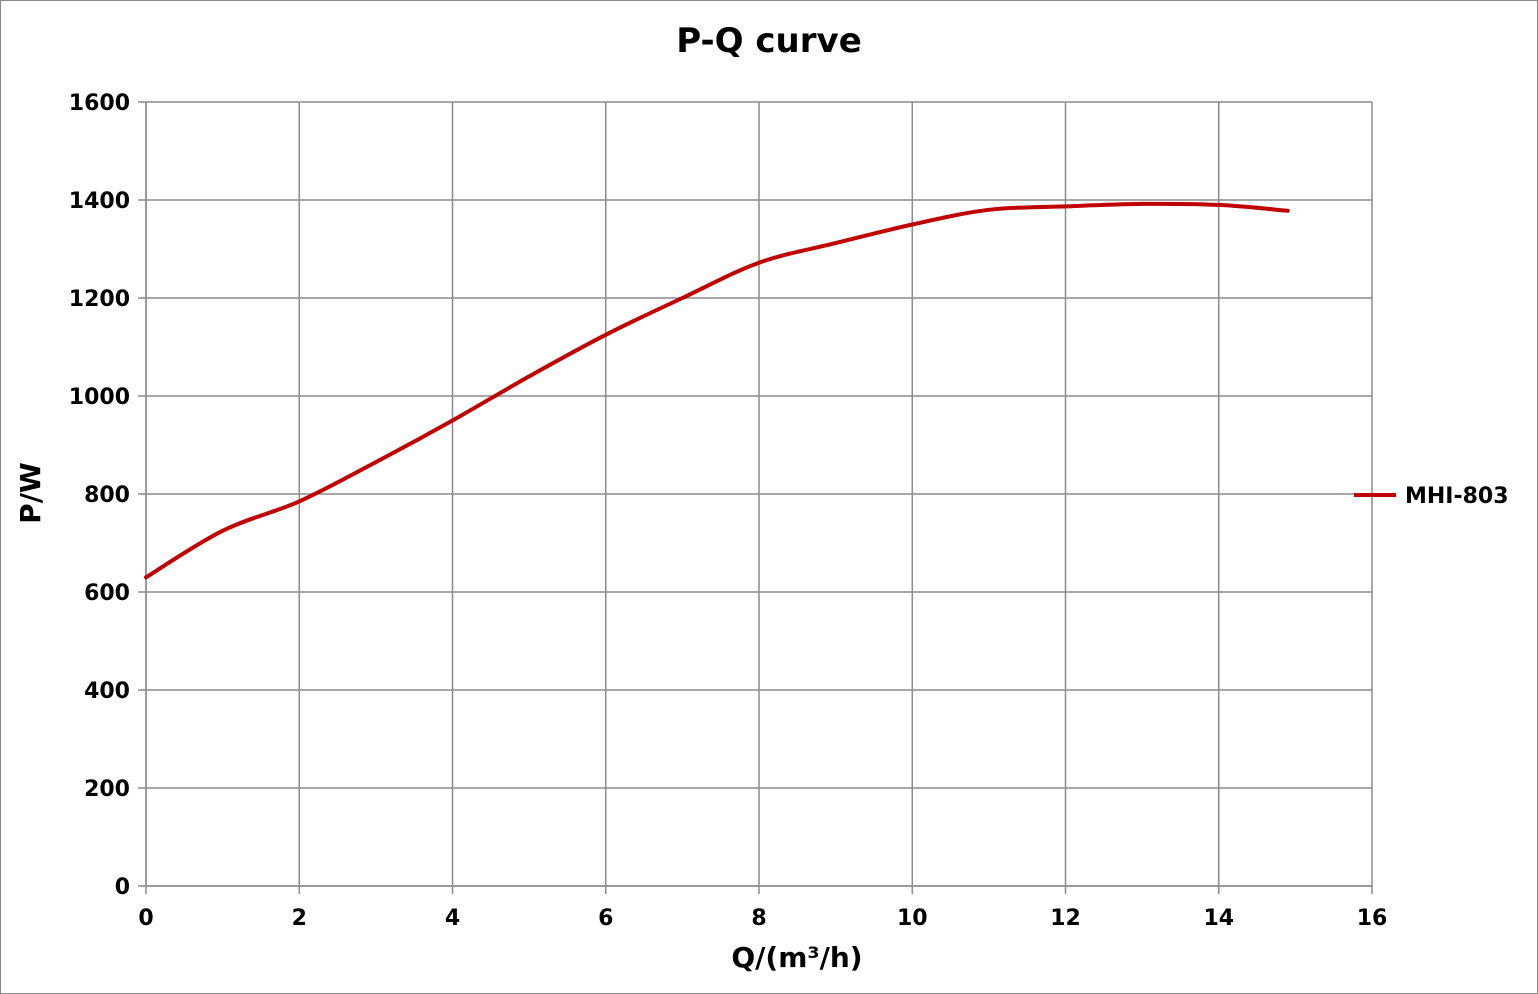 This screenshot has width=1538, height=994. I want to click on y-tick-labels: 0 200 400 600 800 1000 1200 1400 1600, so click(99, 495).